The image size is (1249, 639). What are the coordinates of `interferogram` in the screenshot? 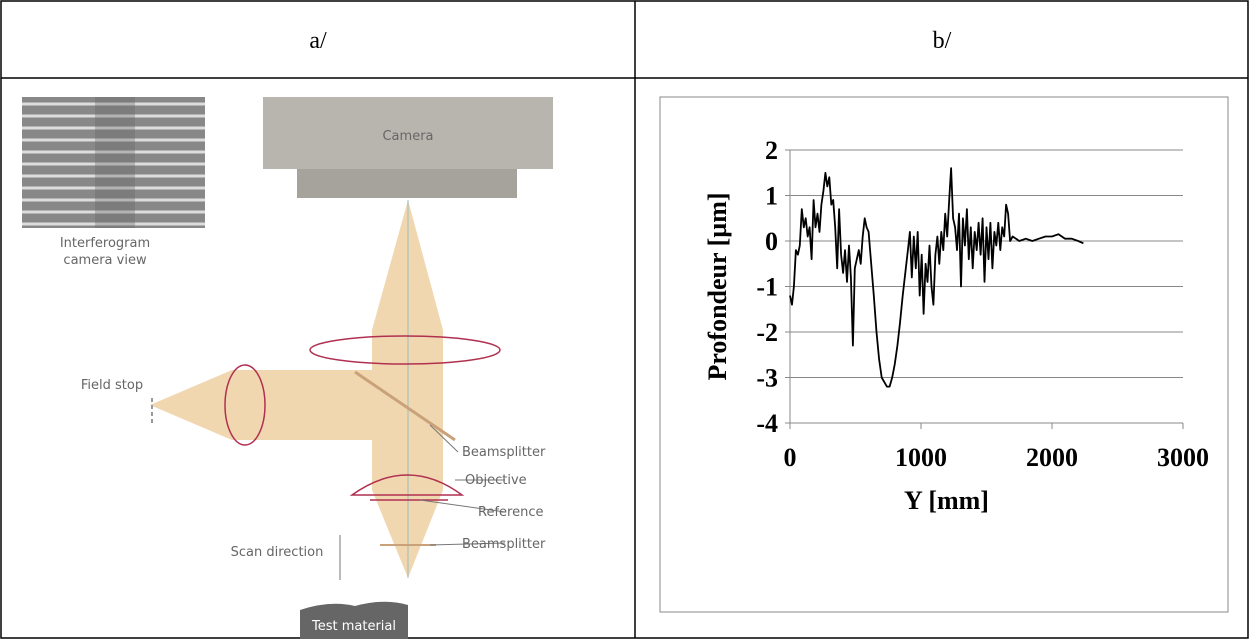 It's located at (113, 162).